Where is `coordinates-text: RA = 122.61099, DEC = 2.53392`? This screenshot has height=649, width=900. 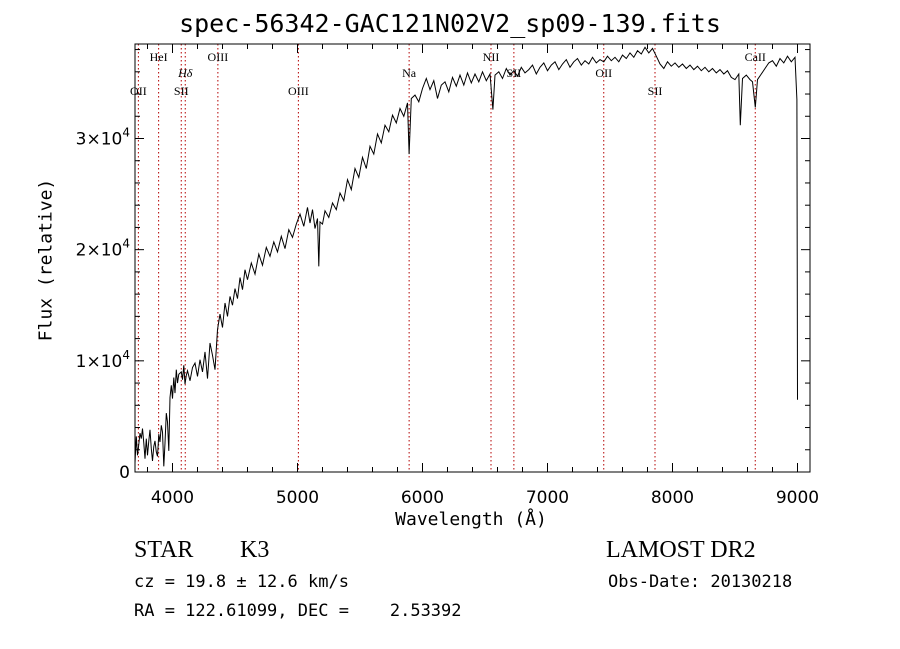 coordinates-text: RA = 122.61099, DEC = 2.53392 is located at coordinates (298, 611).